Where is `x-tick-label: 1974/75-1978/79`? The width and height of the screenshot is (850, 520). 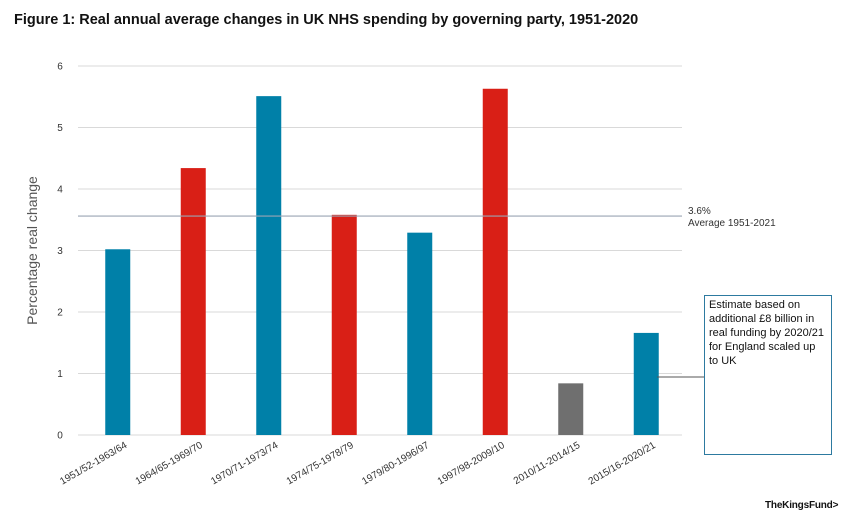 x-tick-label: 1974/75-1978/79 is located at coordinates (320, 464).